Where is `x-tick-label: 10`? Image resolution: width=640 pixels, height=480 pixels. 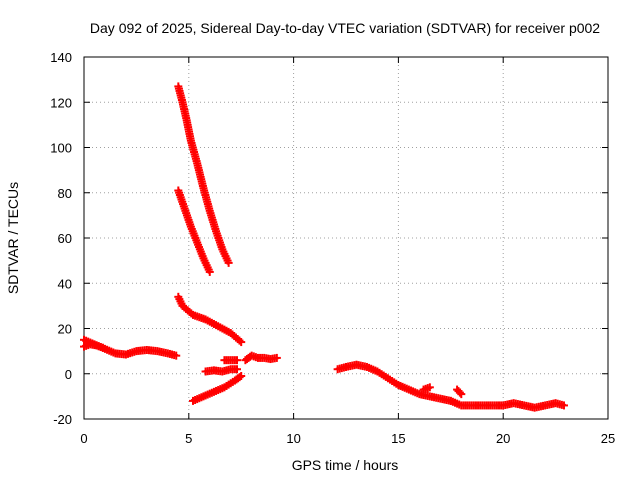 x-tick-label: 10 is located at coordinates (293, 438).